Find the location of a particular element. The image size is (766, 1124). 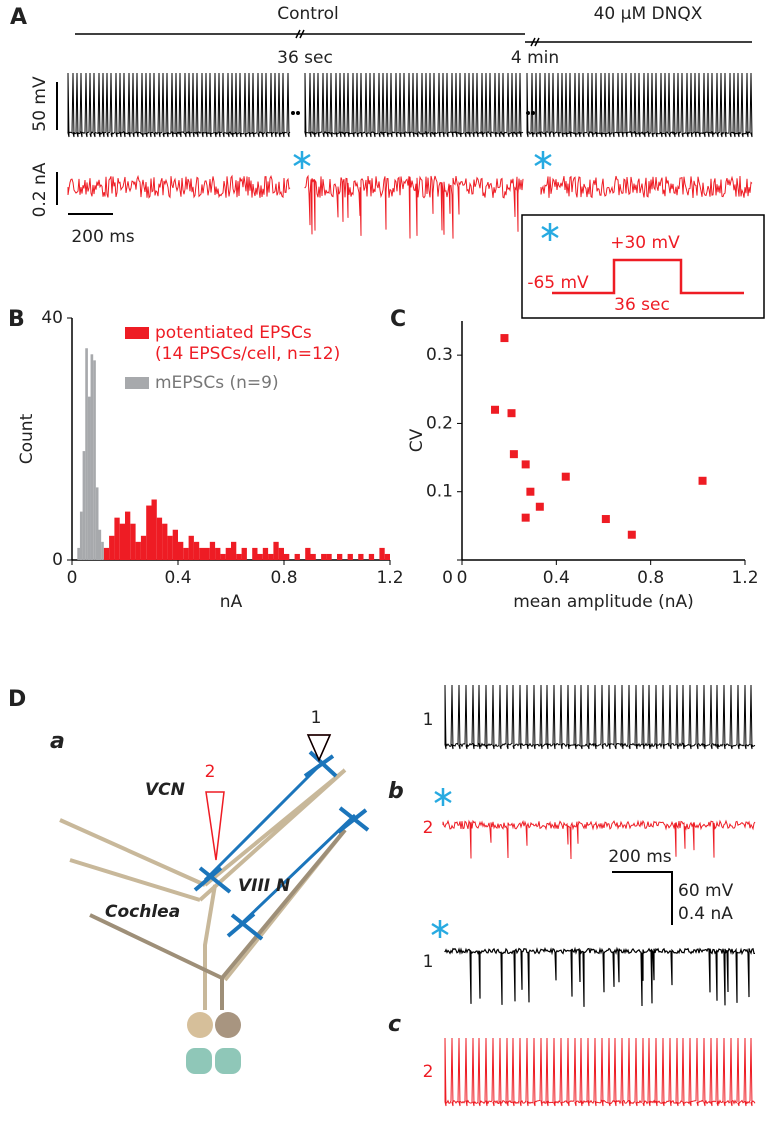

y-axis-label: Count is located at coordinates (27, 438).